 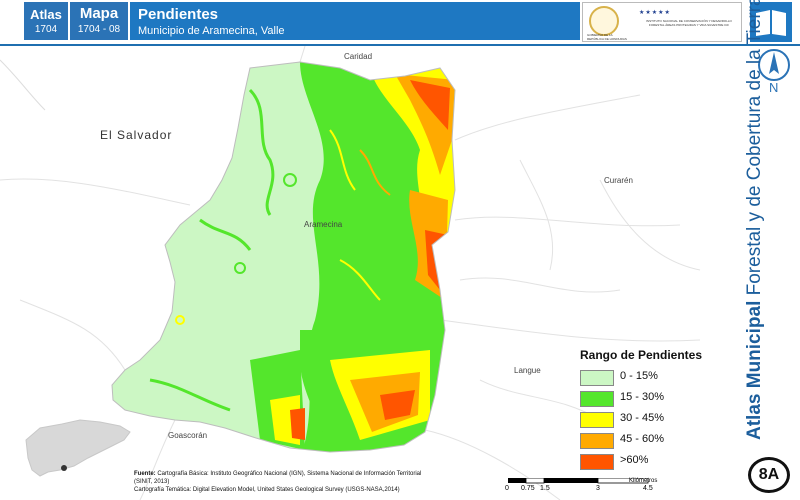 I want to click on legend-item: 45 - 60%, so click(x=660, y=441).